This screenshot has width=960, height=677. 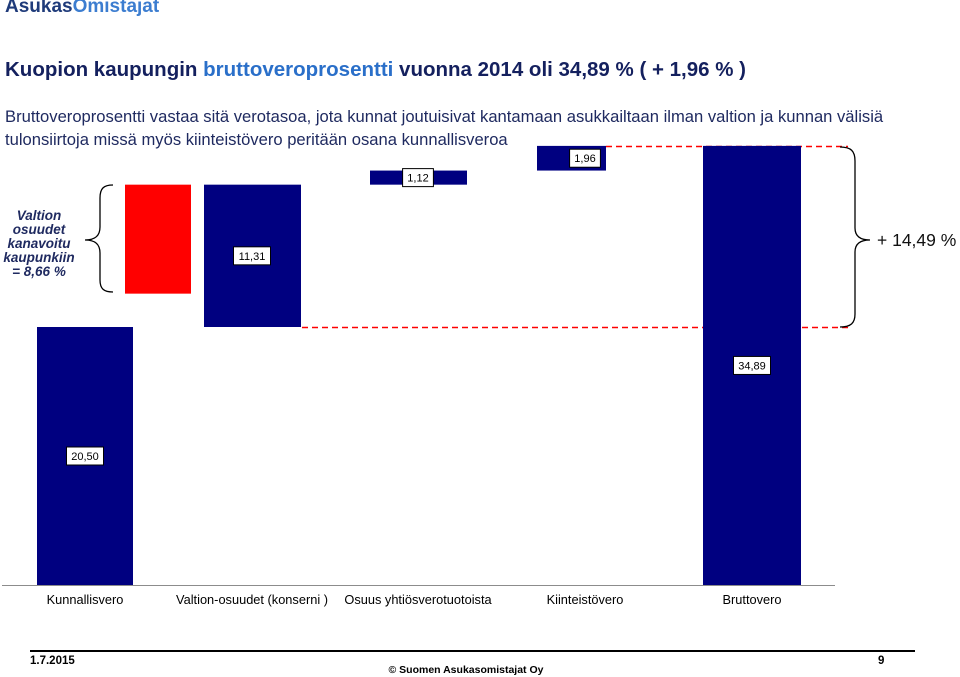 What do you see at coordinates (751, 599) in the screenshot?
I see `category-label: Bruttovero` at bounding box center [751, 599].